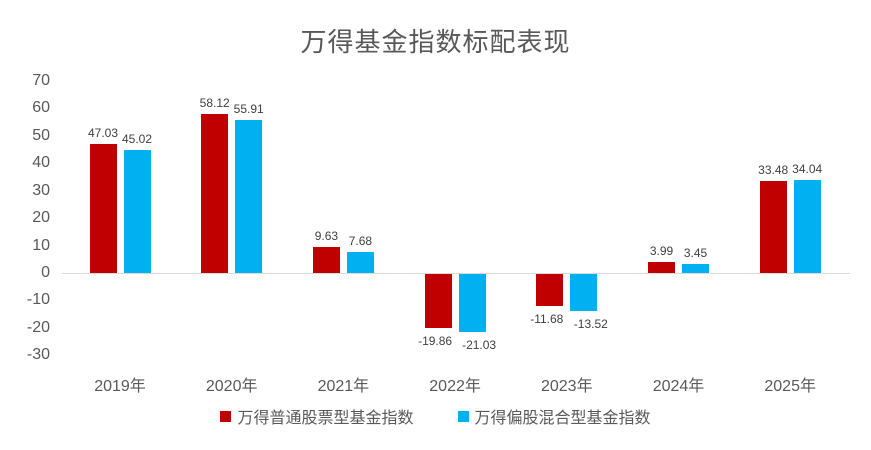  Describe the element at coordinates (584, 293) in the screenshot. I see `bar-series2-2023年` at that location.